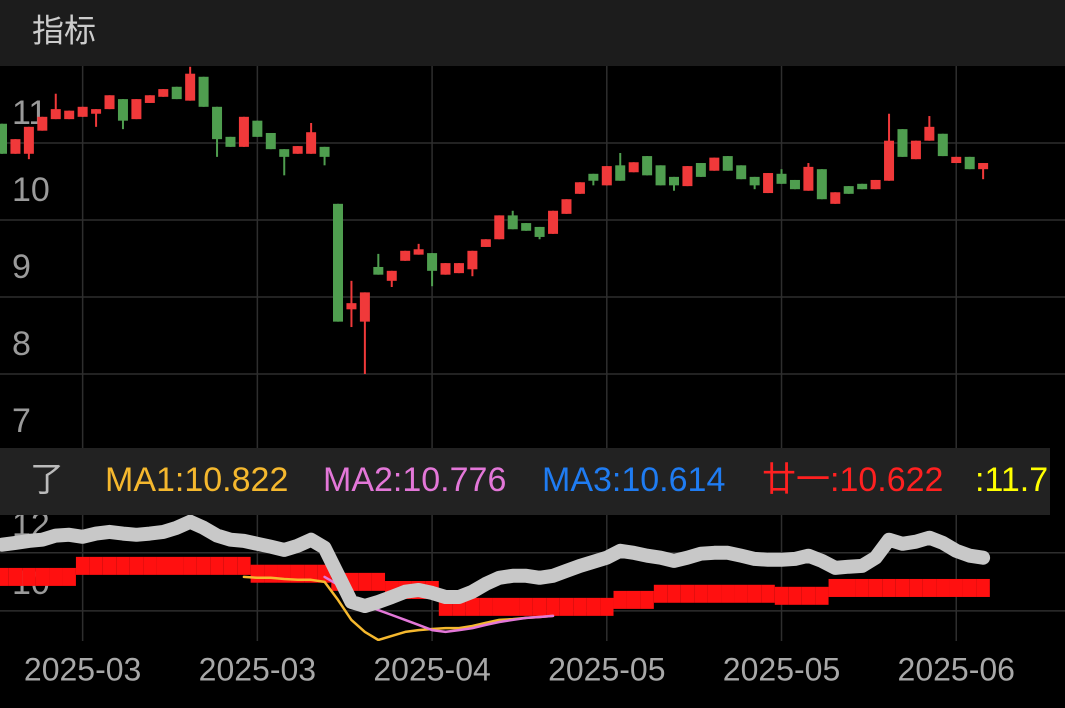 The height and width of the screenshot is (708, 1065). Describe the element at coordinates (1011, 480) in the screenshot. I see `legend-item: :11.7` at that location.